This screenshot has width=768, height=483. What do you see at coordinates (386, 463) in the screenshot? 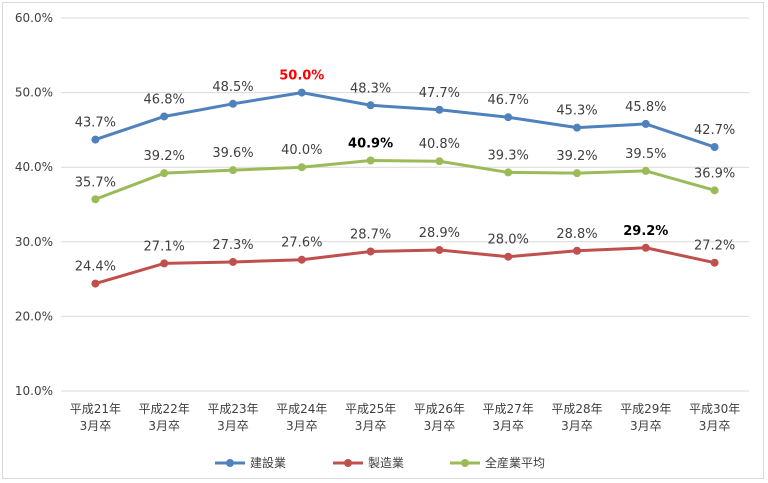
I see `legend-label: 製造業` at bounding box center [386, 463].